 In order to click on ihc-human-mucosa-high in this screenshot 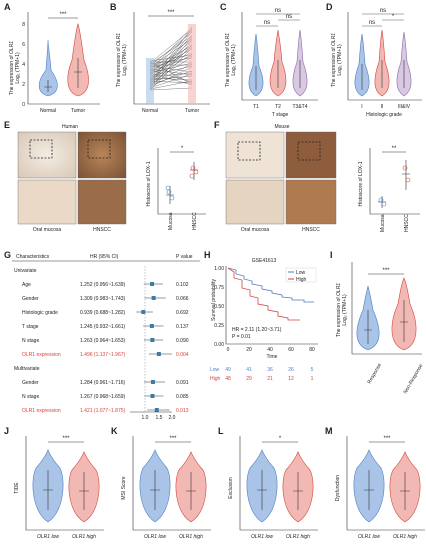, I will do `click(47, 202)`.